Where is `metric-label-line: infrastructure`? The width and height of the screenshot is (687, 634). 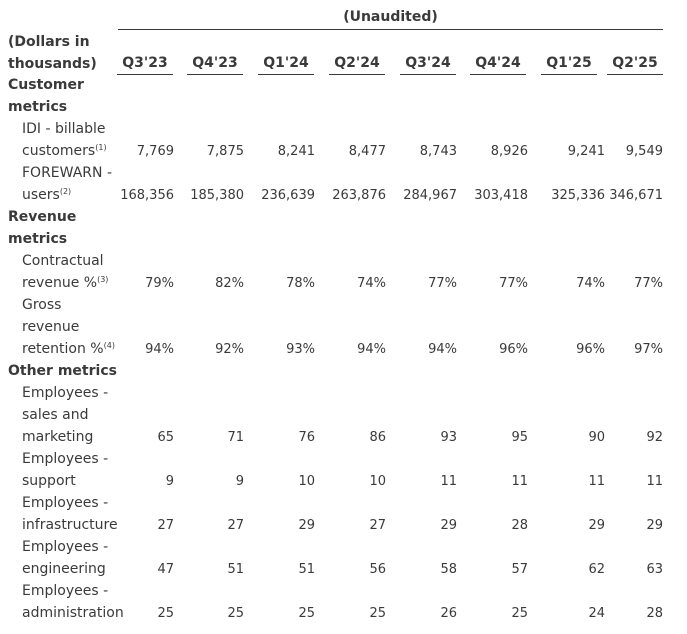
metric-label-line: infrastructure is located at coordinates (72, 525).